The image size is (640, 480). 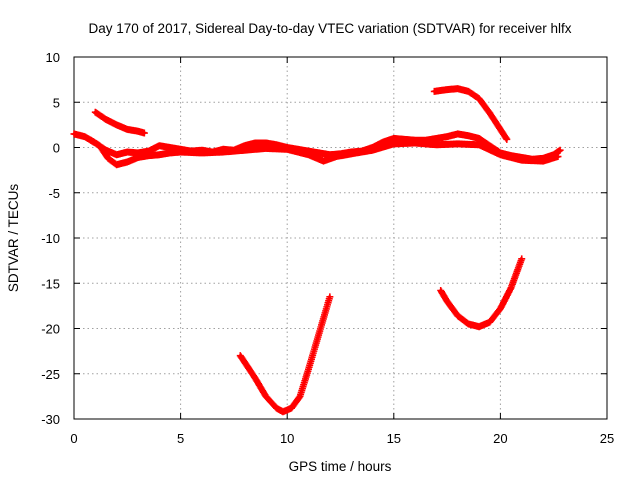 What do you see at coordinates (340, 466) in the screenshot?
I see `x-axis-label: GPS time / hours` at bounding box center [340, 466].